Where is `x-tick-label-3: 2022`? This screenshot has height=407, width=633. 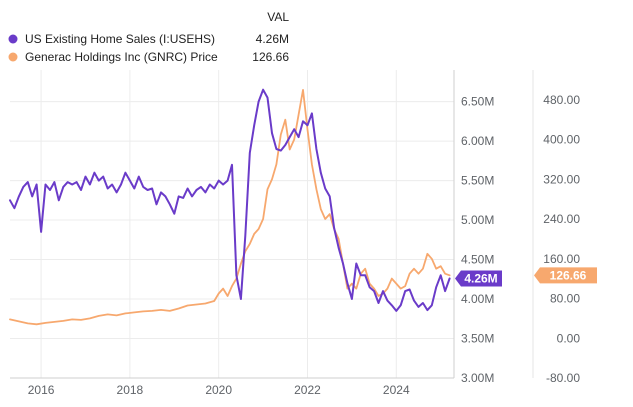 x-tick-label-3: 2022 is located at coordinates (307, 390).